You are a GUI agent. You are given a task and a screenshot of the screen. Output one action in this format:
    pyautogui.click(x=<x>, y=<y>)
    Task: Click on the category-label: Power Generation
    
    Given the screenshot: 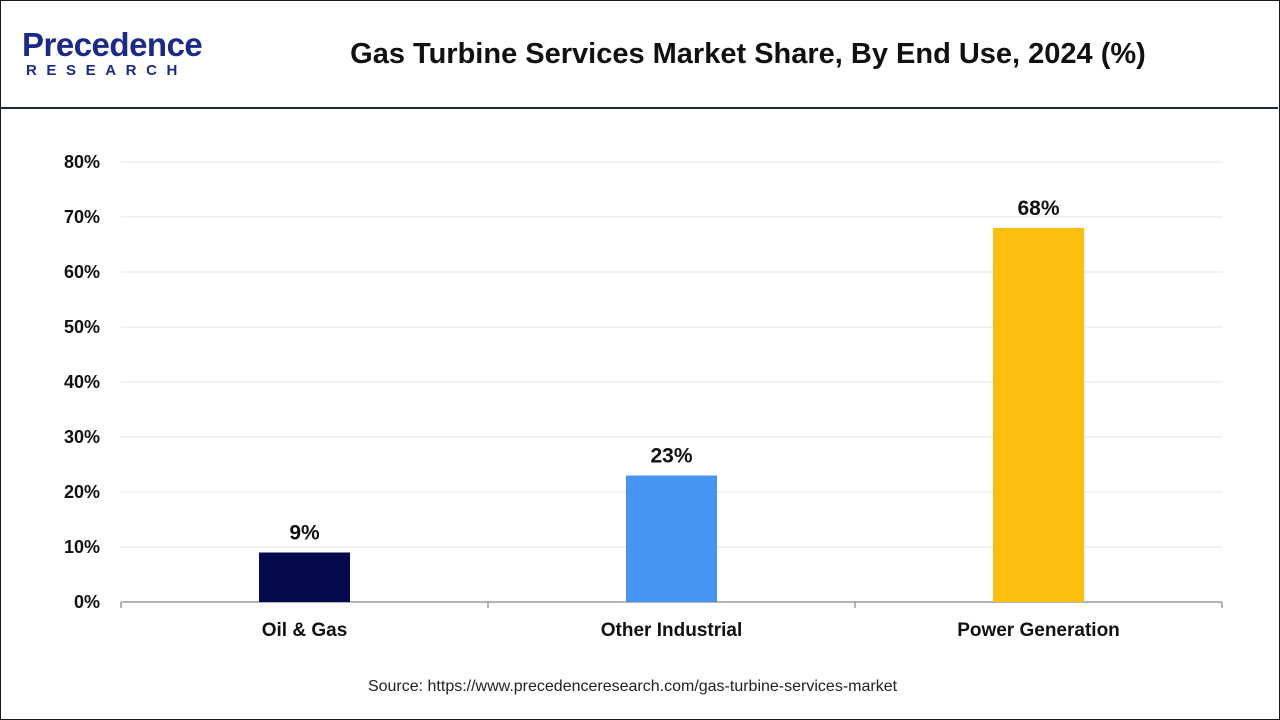 What is the action you would take?
    pyautogui.click(x=1038, y=630)
    